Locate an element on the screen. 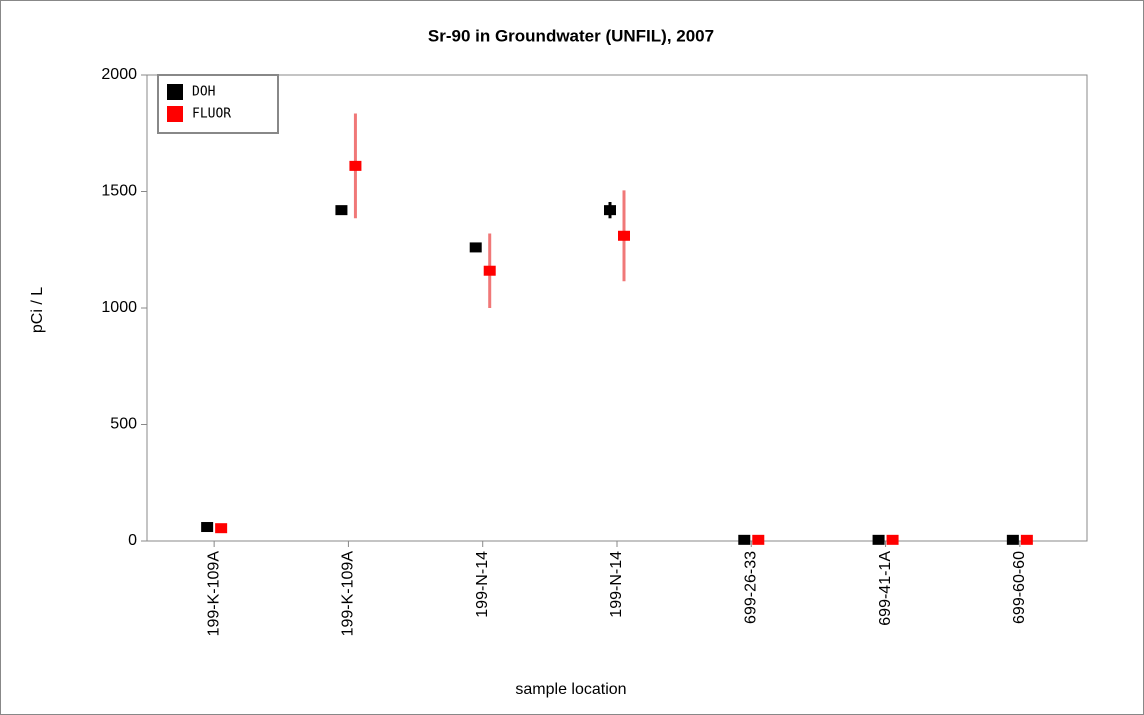 Image resolution: width=1144 pixels, height=715 pixels. y-tick-label: 500 is located at coordinates (123, 424).